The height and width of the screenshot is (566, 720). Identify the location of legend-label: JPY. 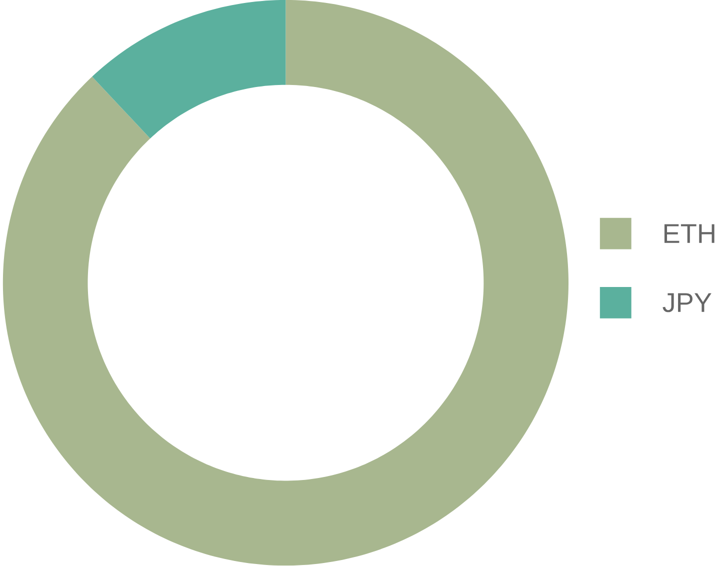
(687, 302).